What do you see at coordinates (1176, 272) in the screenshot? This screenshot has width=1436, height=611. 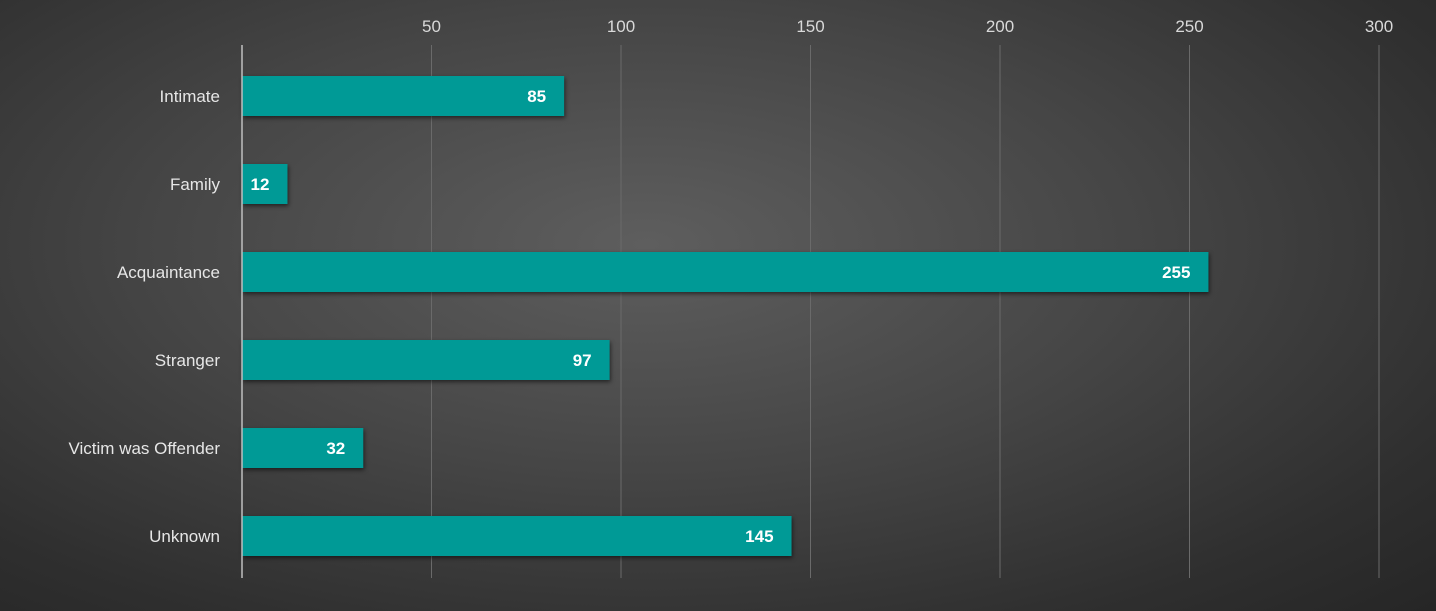 I see `data-label: 255` at bounding box center [1176, 272].